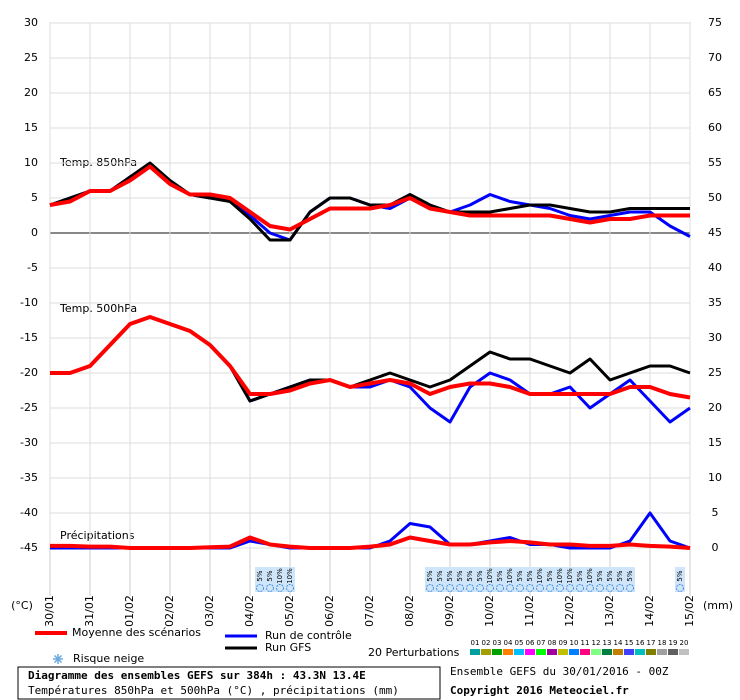  What do you see at coordinates (31, 57) in the screenshot?
I see `y-tick-label: 25` at bounding box center [31, 57].